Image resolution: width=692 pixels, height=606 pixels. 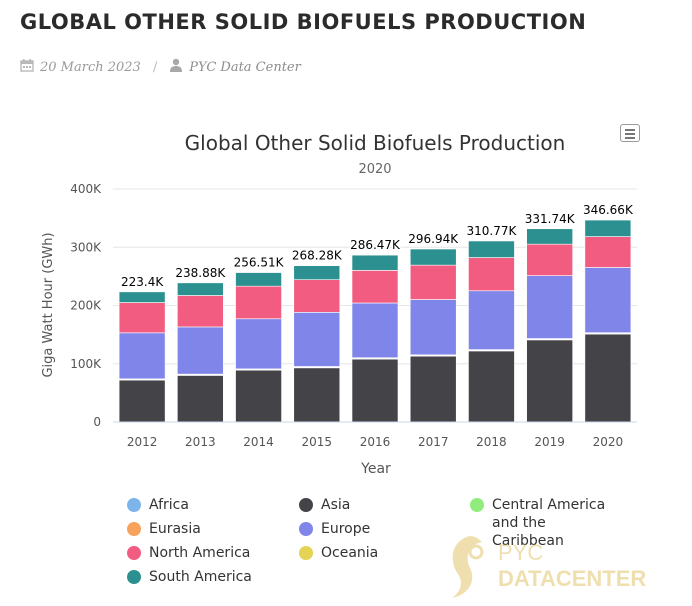 I want to click on legend-label: Asia, so click(x=336, y=505).